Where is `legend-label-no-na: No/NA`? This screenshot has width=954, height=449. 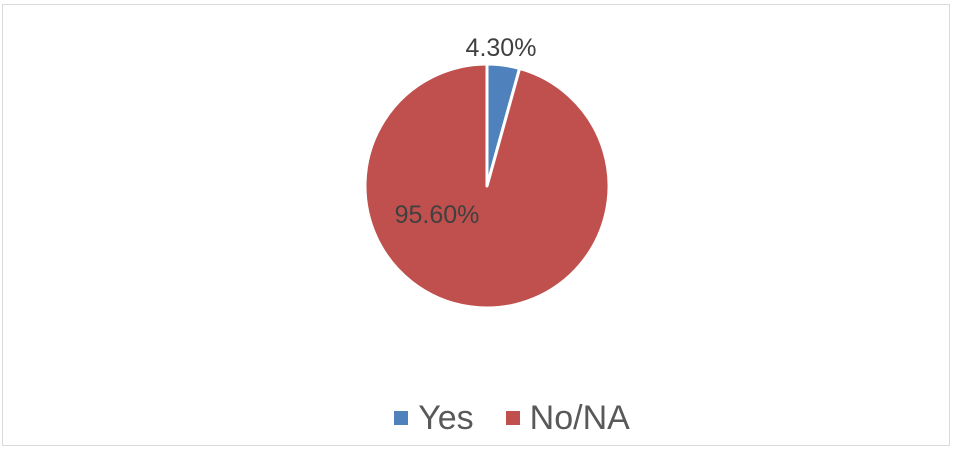
legend-label-no-na: No/NA is located at coordinates (579, 418).